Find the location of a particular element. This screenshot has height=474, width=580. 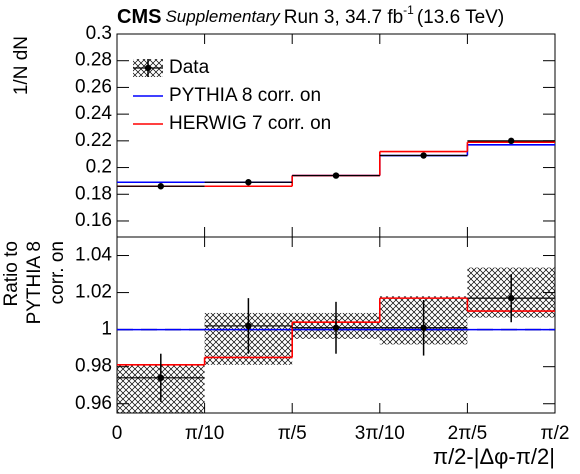

y-axis-label: 1/N dN is located at coordinates (21, 65).